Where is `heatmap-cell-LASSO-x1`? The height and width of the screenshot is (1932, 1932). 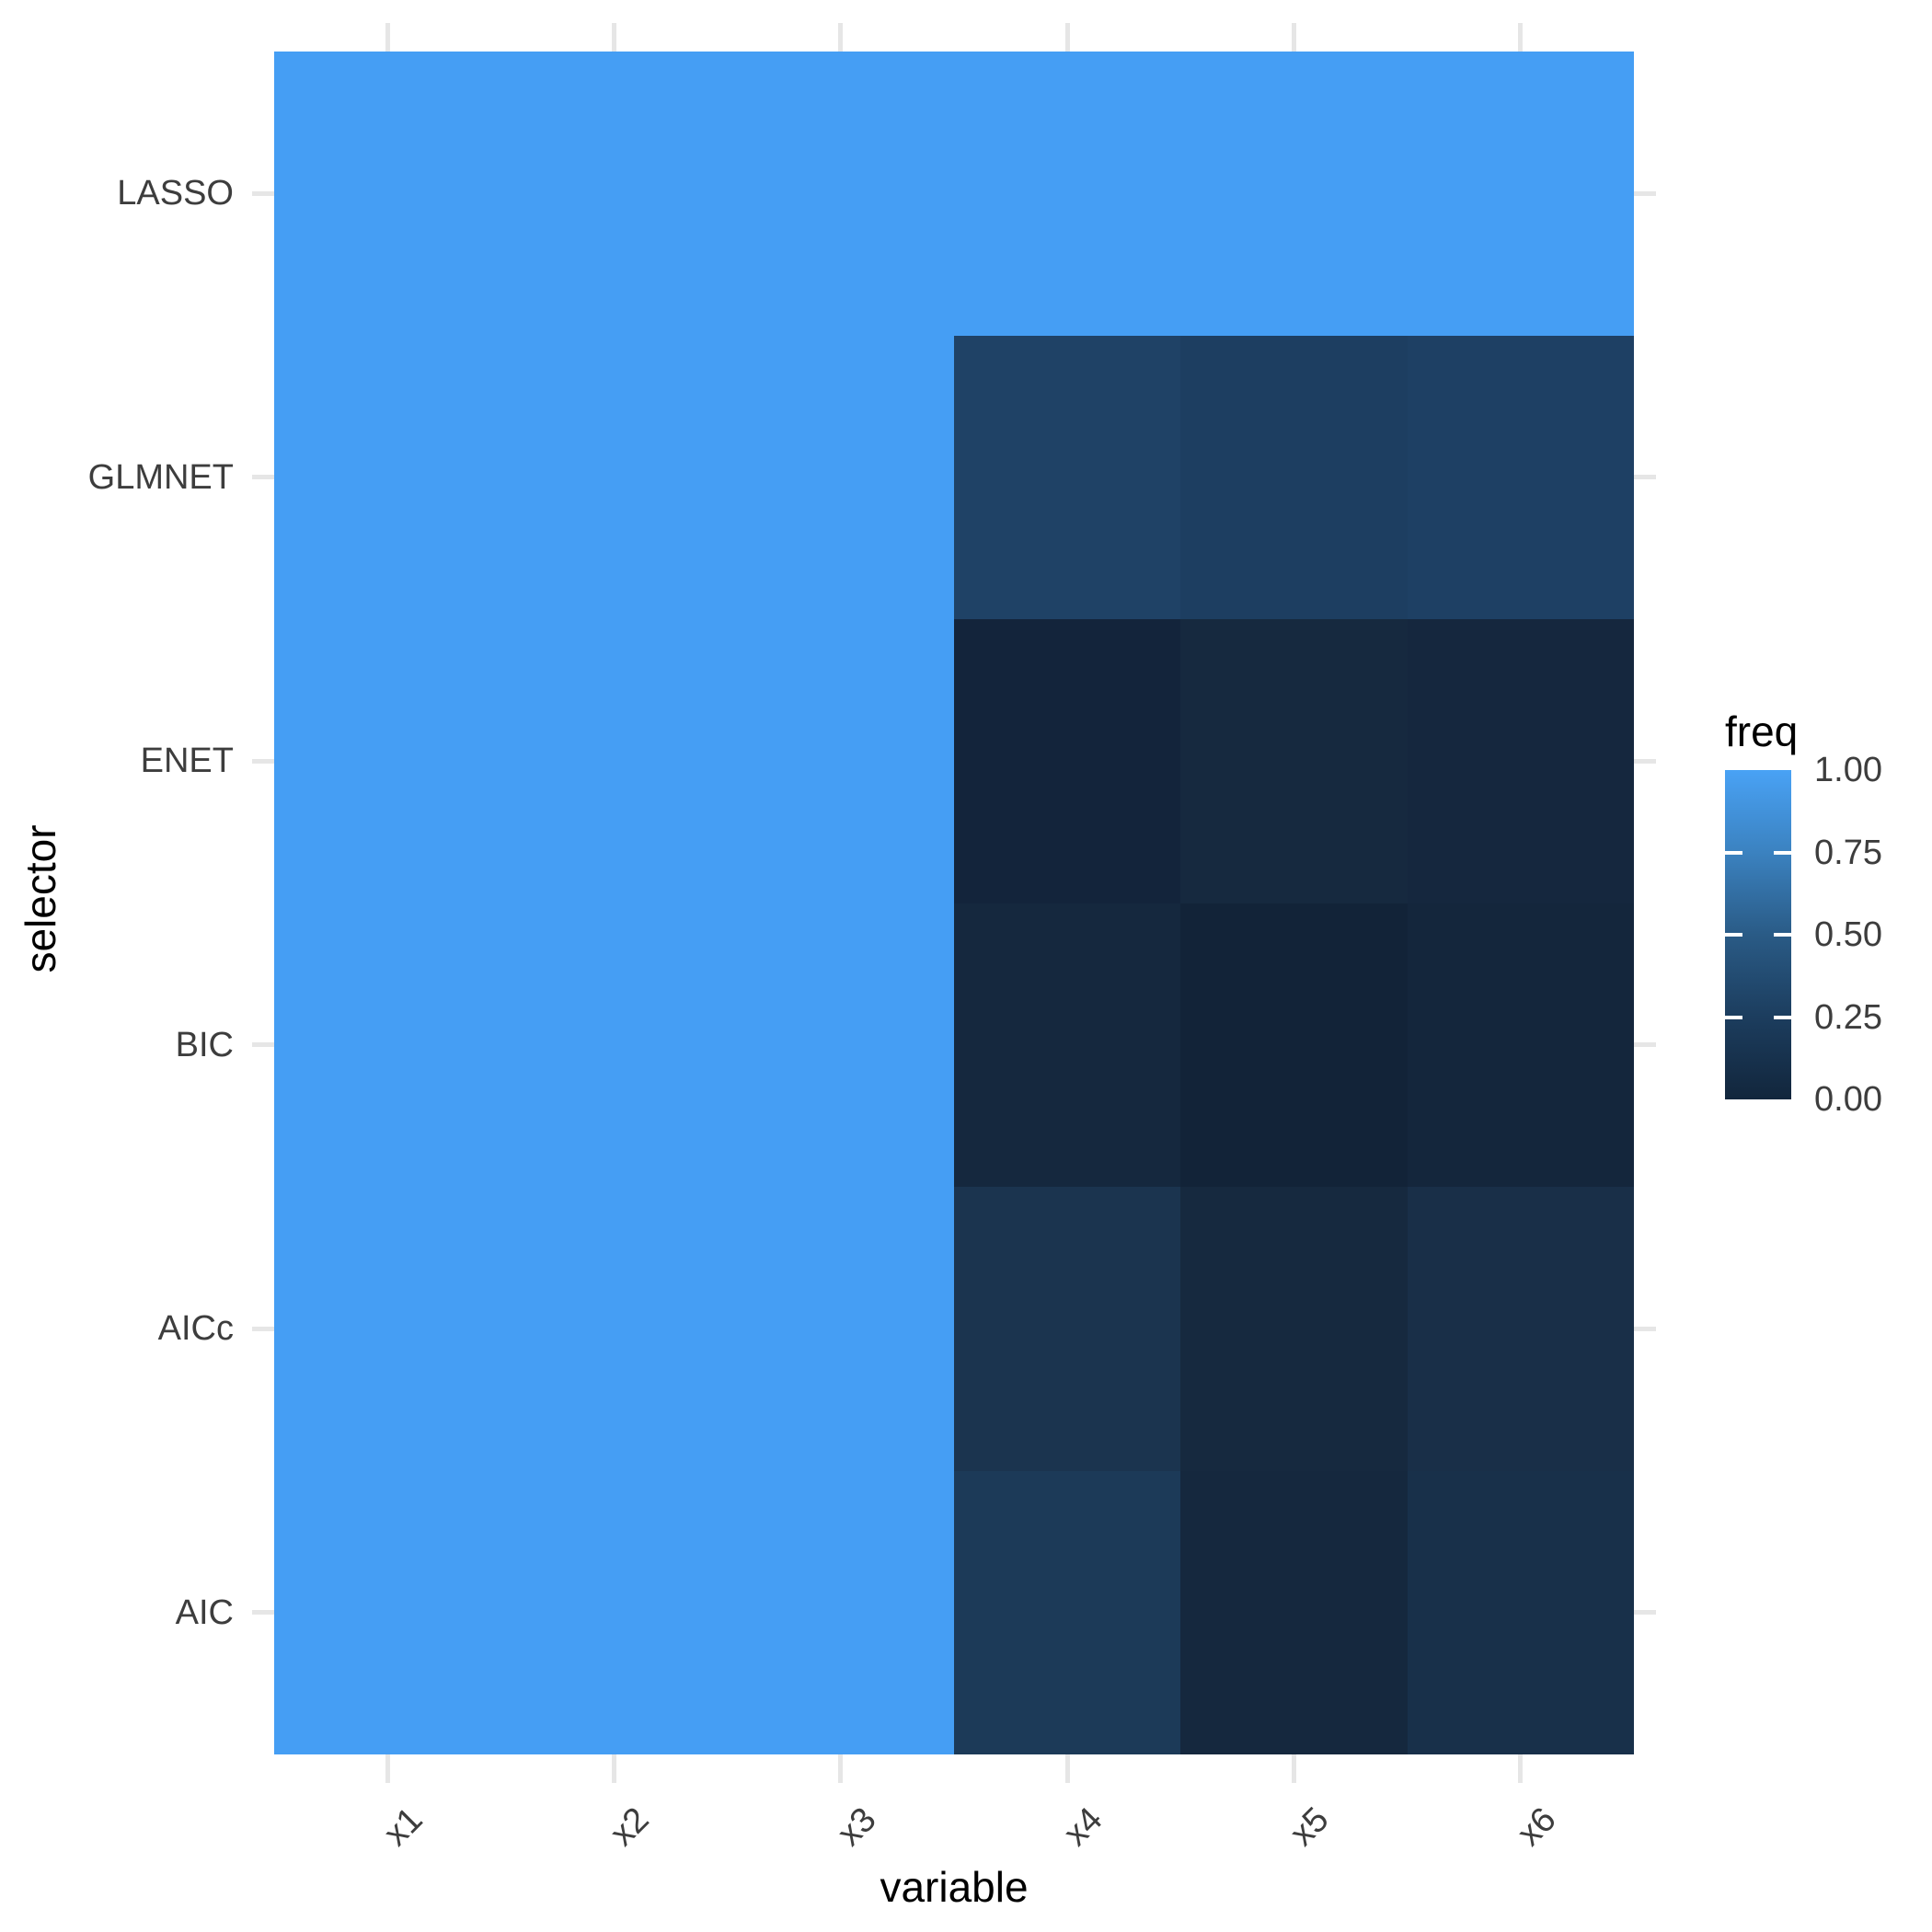
heatmap-cell-LASSO-x1 is located at coordinates (387, 194).